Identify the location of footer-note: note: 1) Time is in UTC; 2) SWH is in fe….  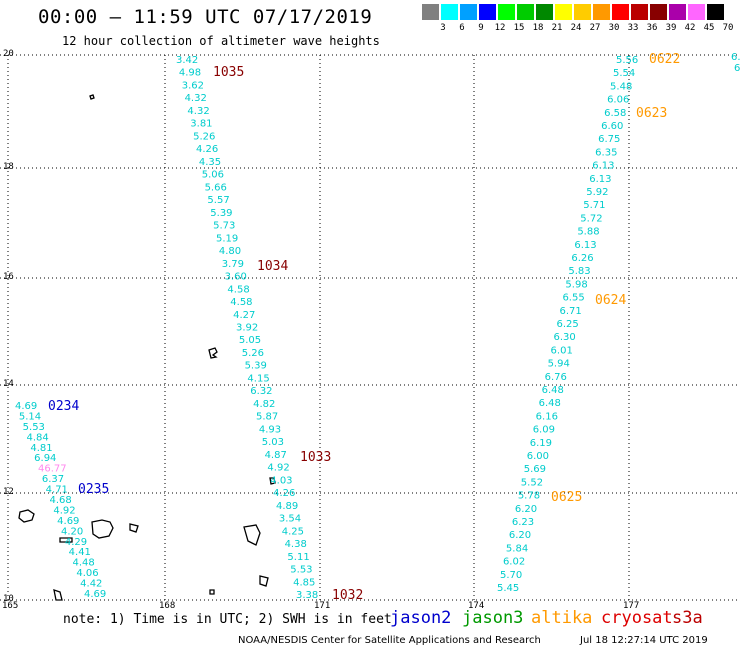
(227, 619).